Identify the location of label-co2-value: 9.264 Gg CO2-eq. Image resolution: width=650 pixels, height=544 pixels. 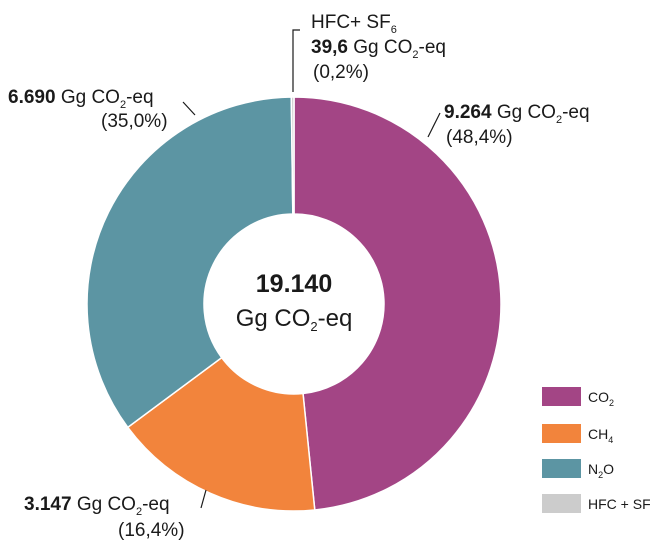
(517, 114).